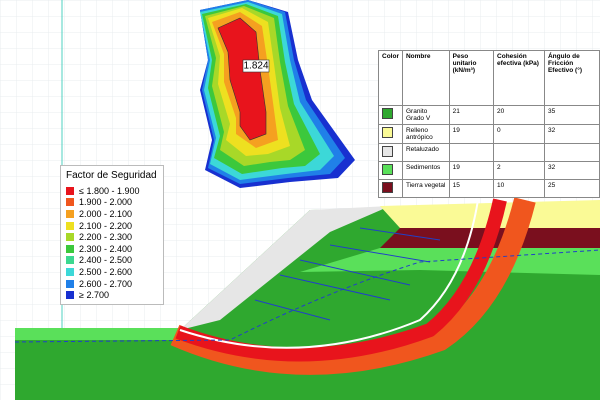 This screenshot has width=600, height=400. Describe the element at coordinates (106, 283) in the screenshot. I see `legend-label: 2.600 - 2.700` at that location.